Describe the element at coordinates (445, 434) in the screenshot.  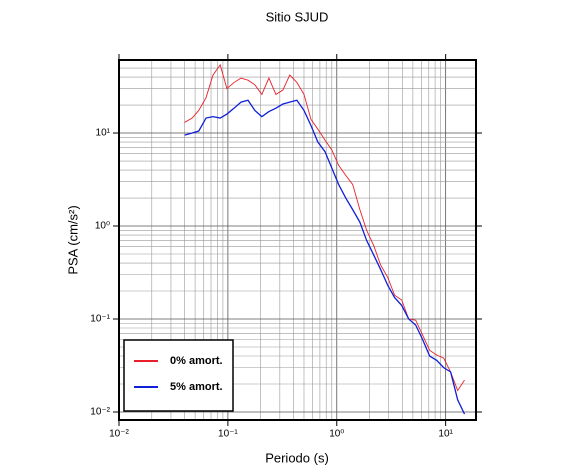
I see `x-tick-label: 10¹` at that location.